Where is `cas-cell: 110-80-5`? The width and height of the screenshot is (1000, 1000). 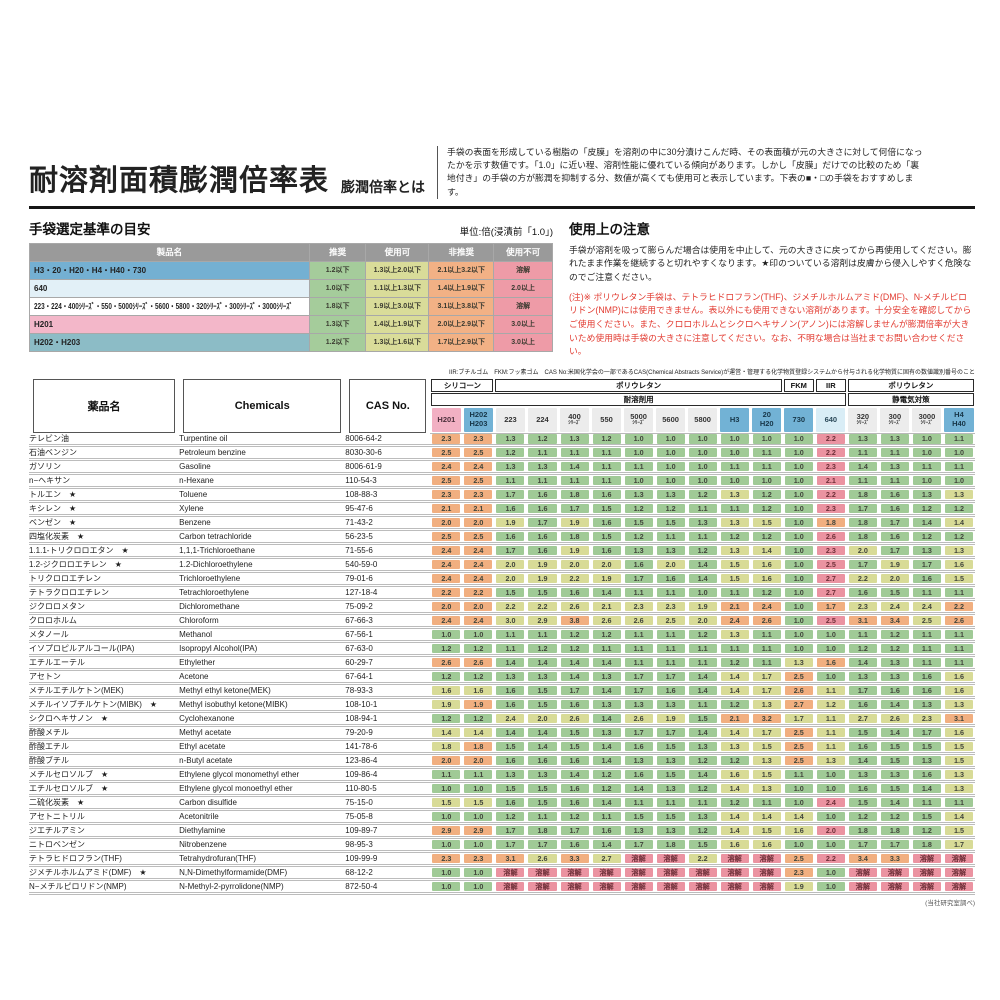
cas-cell: 110-80-5 is located at coordinates (388, 789).